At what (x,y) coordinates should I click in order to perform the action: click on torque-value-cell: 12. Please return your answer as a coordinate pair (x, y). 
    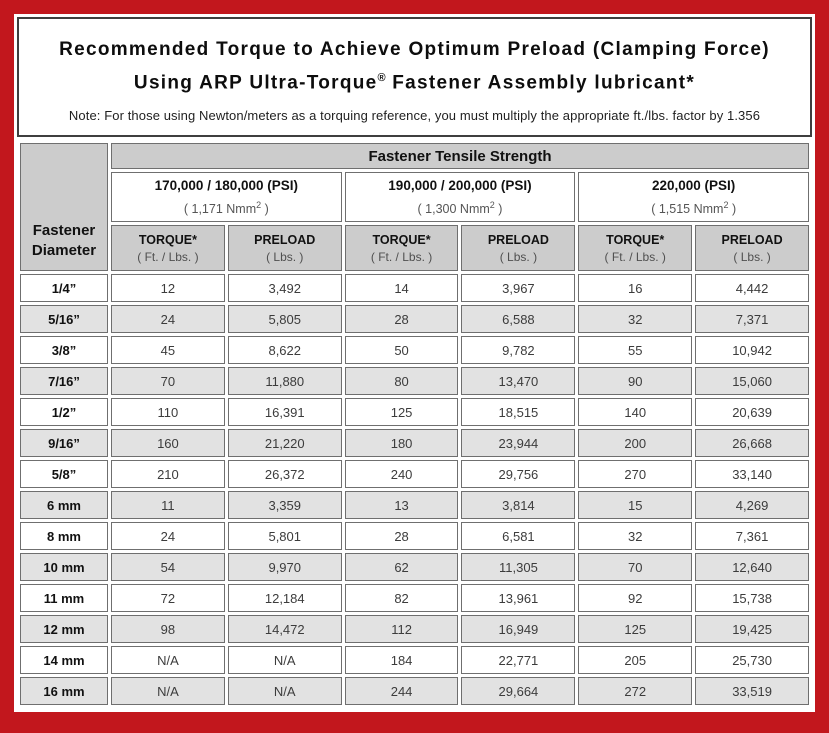
    Looking at the image, I should click on (168, 288).